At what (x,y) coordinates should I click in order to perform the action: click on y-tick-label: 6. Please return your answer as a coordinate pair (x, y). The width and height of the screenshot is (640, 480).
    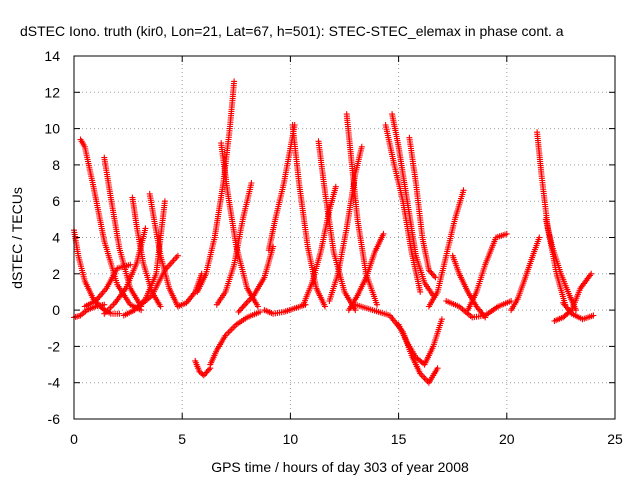
    Looking at the image, I should click on (56, 201).